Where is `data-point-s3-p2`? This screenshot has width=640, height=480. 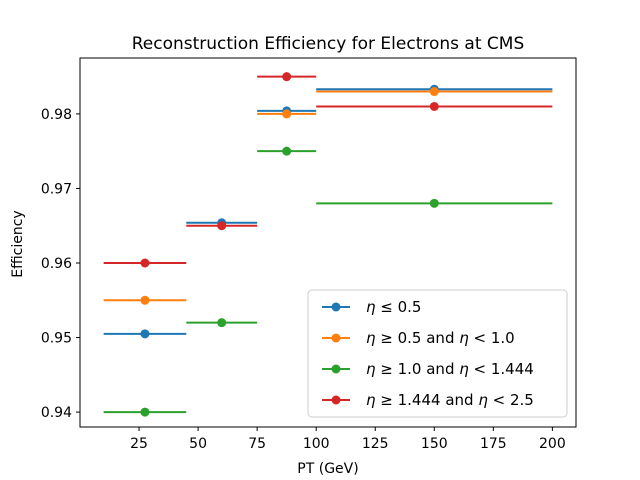
data-point-s3-p2 is located at coordinates (287, 77).